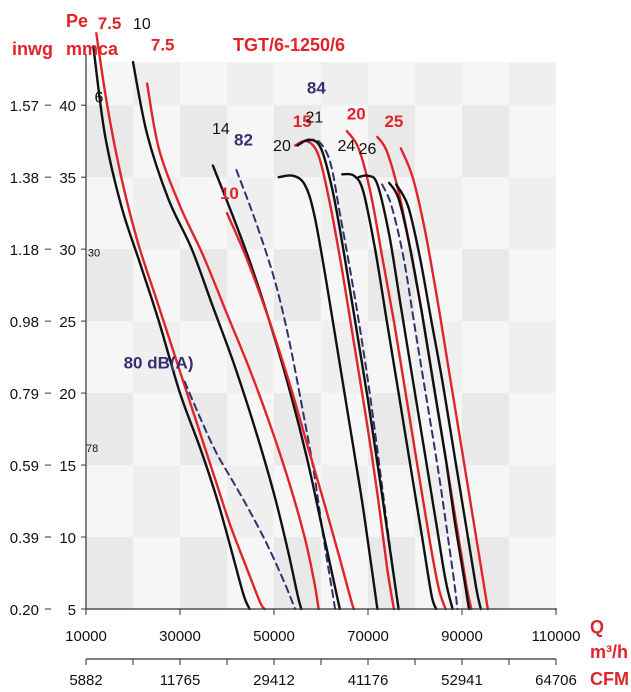 The height and width of the screenshot is (692, 631). Describe the element at coordinates (24, 538) in the screenshot. I see `y-tick-label-inwg: 0.39` at that location.